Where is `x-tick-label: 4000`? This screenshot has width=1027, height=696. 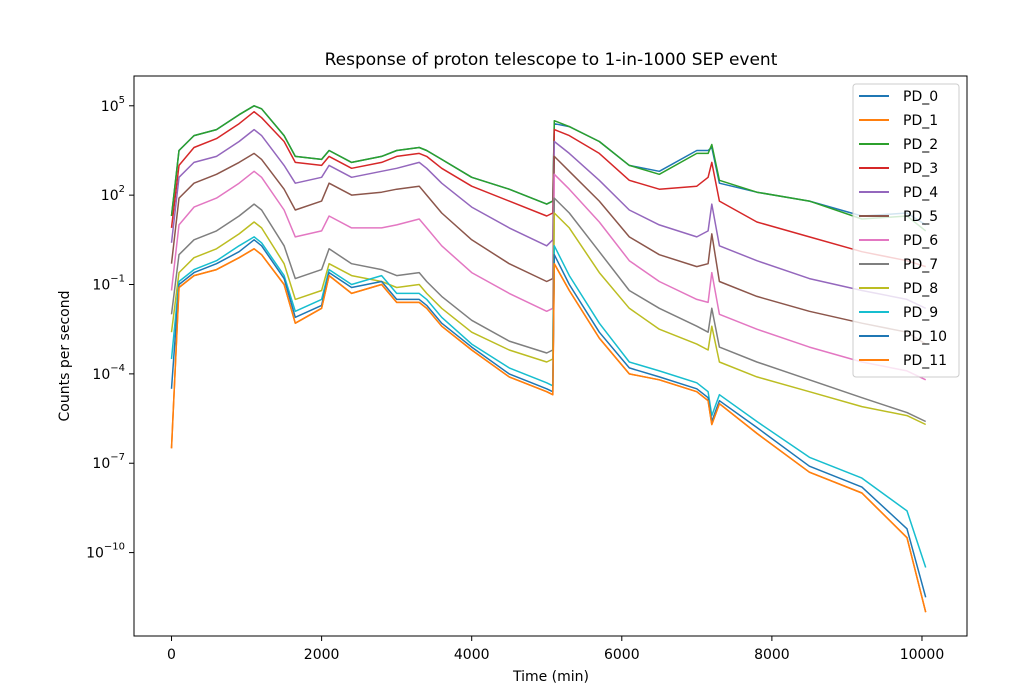
x-tick-label: 4000 is located at coordinates (472, 655).